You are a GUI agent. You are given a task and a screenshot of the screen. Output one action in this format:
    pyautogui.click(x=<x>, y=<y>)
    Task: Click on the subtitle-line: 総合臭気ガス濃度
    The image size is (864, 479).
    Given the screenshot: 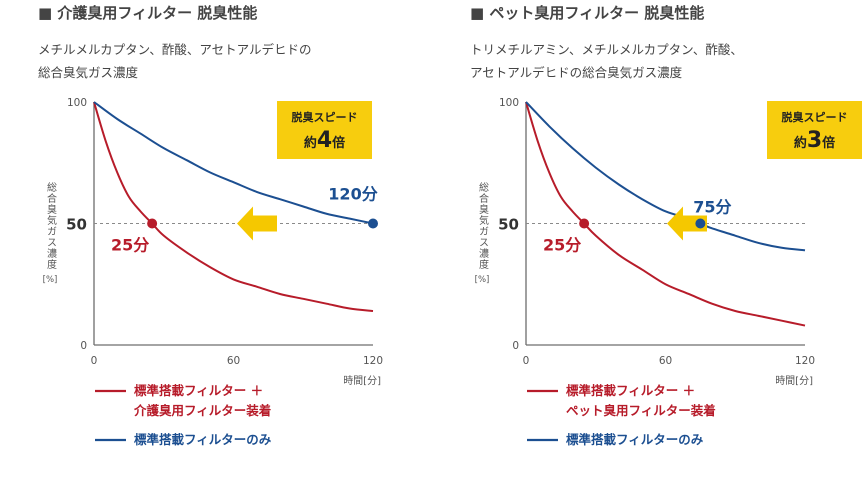 What is the action you would take?
    pyautogui.click(x=88, y=72)
    